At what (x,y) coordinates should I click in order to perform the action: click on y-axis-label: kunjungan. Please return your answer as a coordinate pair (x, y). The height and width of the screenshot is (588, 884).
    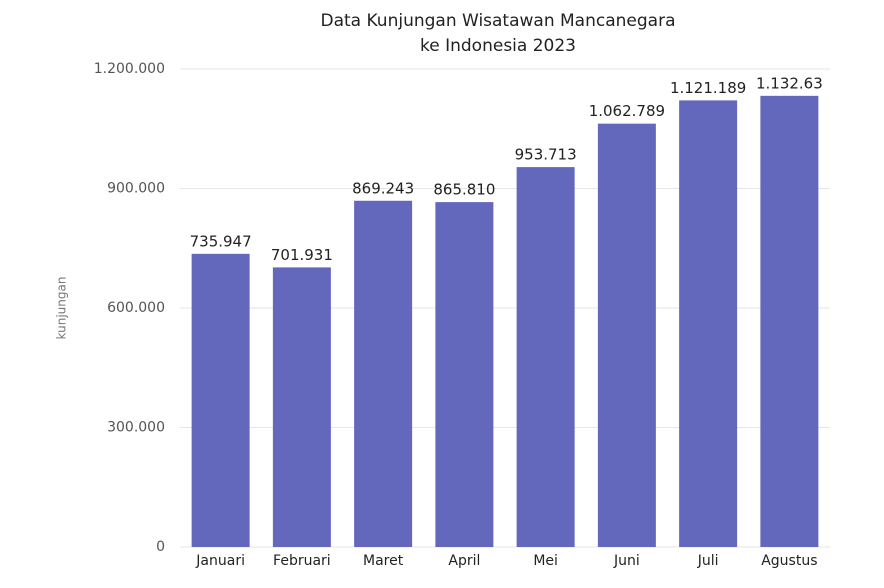
    Looking at the image, I should click on (62, 308).